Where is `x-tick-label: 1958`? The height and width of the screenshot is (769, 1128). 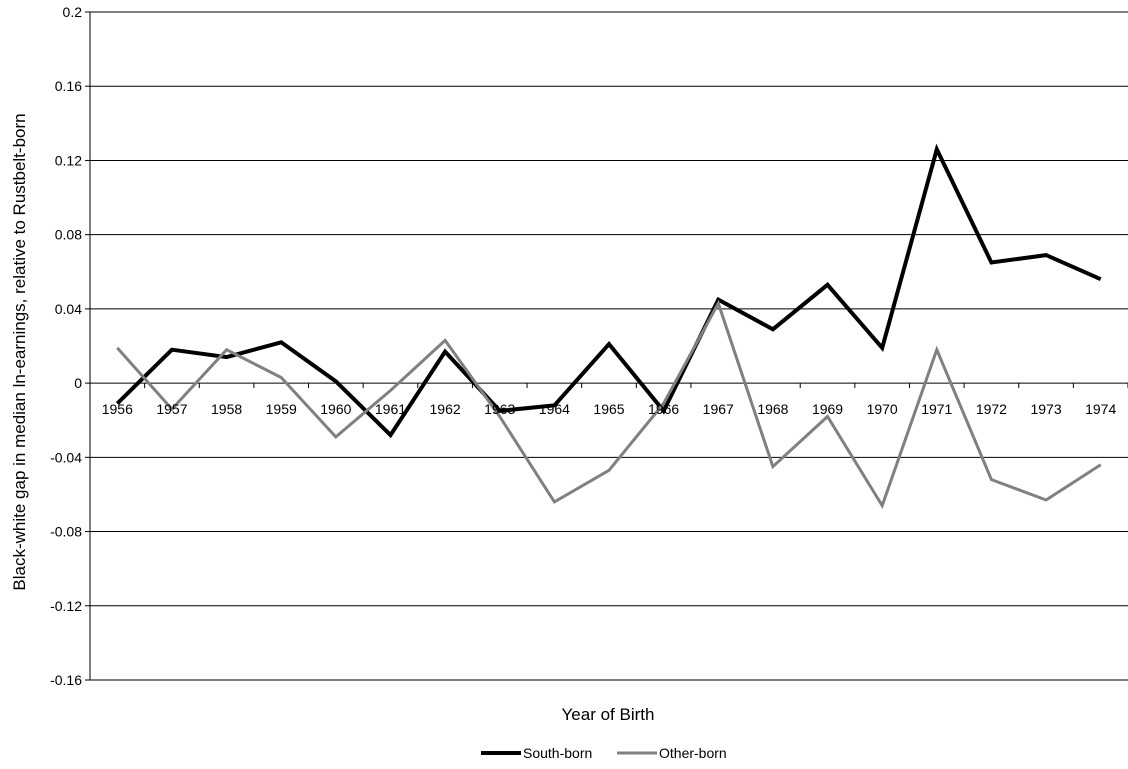 x-tick-label: 1958 is located at coordinates (226, 409).